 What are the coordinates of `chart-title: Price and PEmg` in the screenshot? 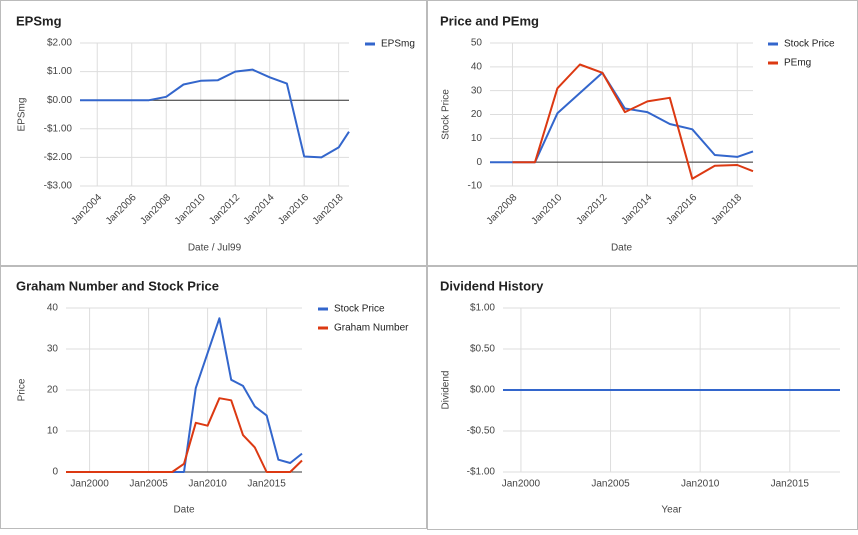 It's located at (489, 20).